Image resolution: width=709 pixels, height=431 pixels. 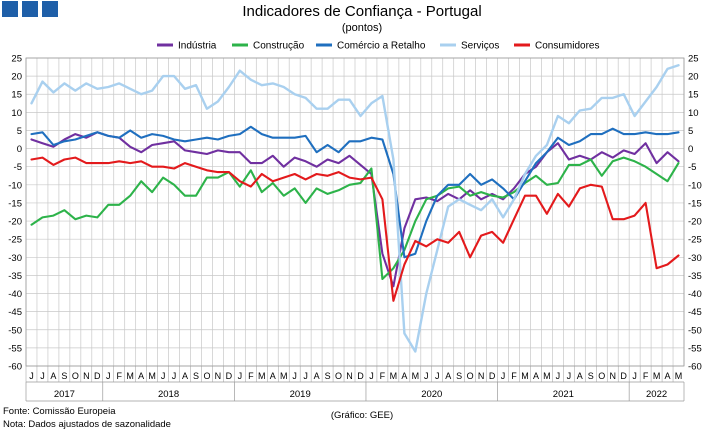 What do you see at coordinates (690, 131) in the screenshot?
I see `y-tick-label-right: 5` at bounding box center [690, 131].